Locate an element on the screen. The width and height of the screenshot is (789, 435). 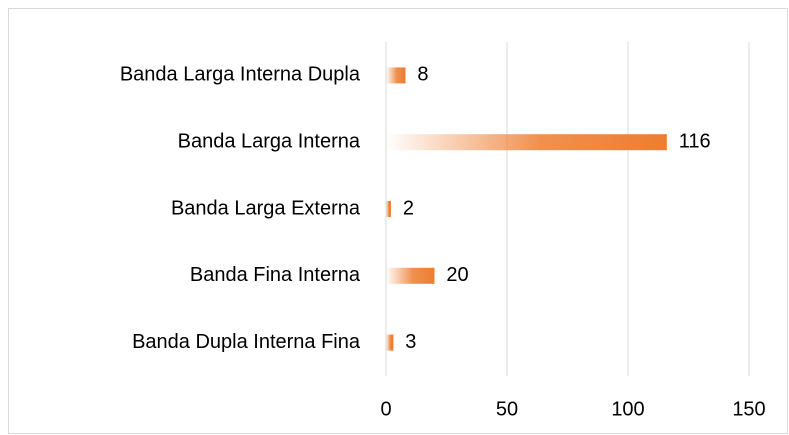
y-tick-label: Banda Larga Interna is located at coordinates (269, 141).